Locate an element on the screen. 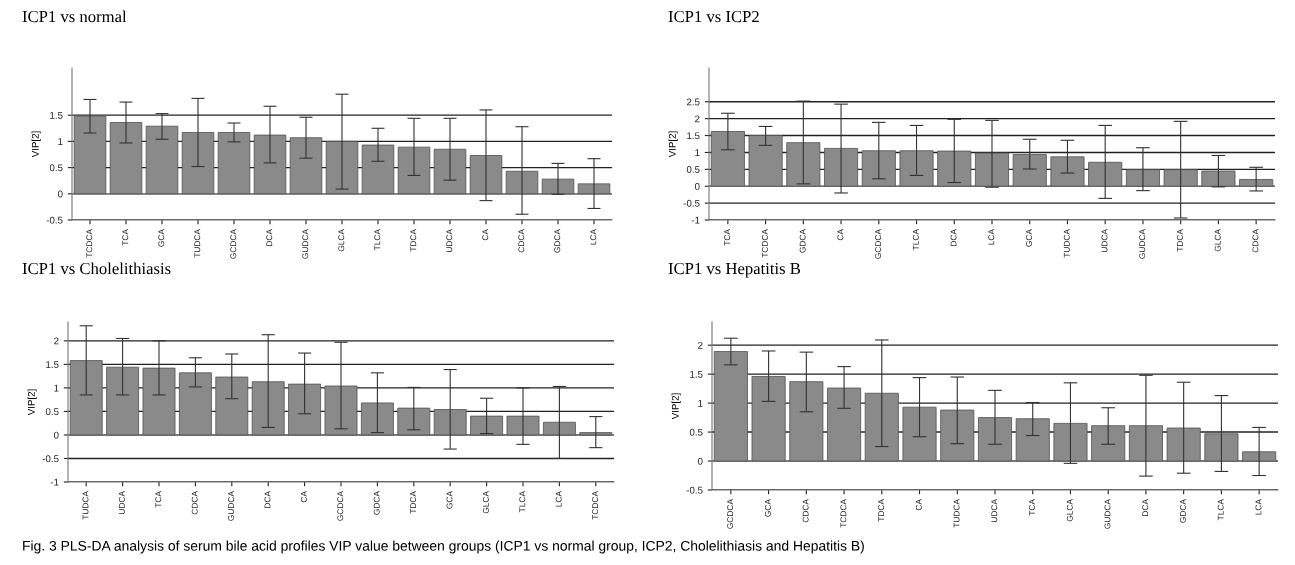  x-tick-label: LCA is located at coordinates (991, 237).